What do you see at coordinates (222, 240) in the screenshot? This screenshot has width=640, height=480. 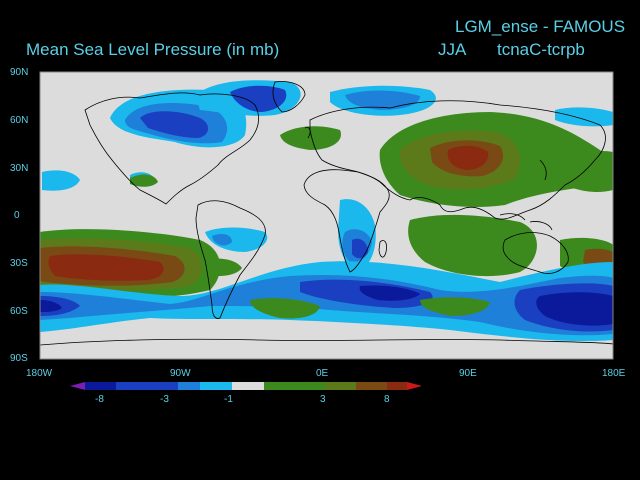 I see `contour-samerica-midblue` at bounding box center [222, 240].